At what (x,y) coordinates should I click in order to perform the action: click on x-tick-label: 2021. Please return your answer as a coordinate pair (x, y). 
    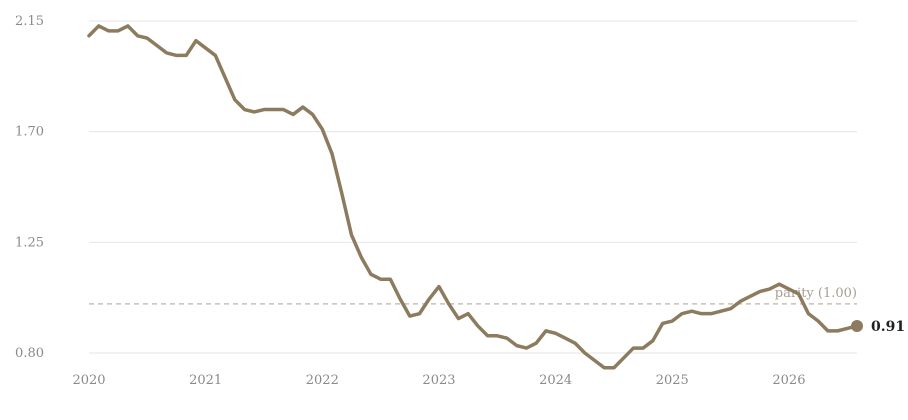
    Looking at the image, I should click on (205, 380).